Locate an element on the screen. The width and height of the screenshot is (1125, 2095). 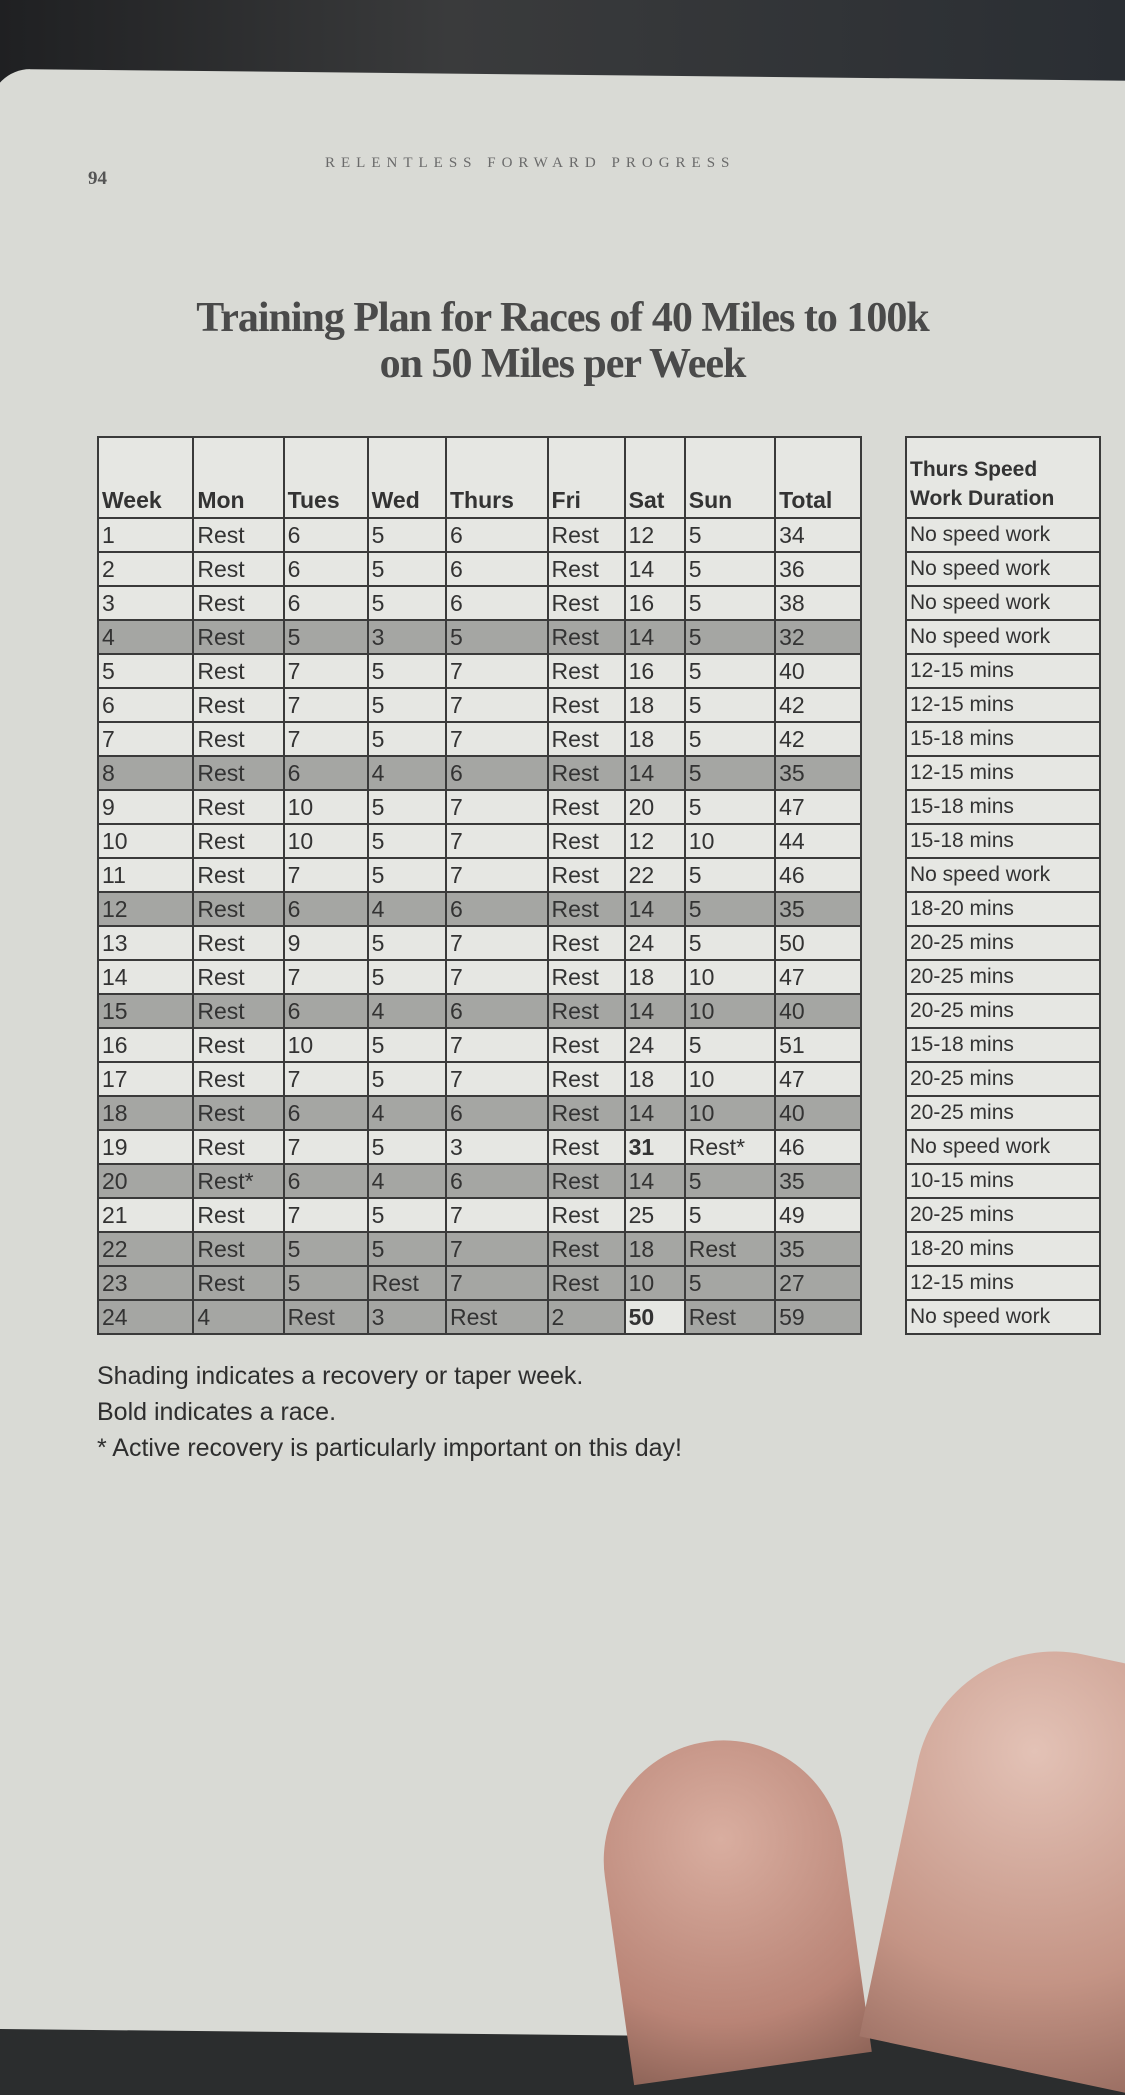
table-cell: 17 is located at coordinates (145, 1079).